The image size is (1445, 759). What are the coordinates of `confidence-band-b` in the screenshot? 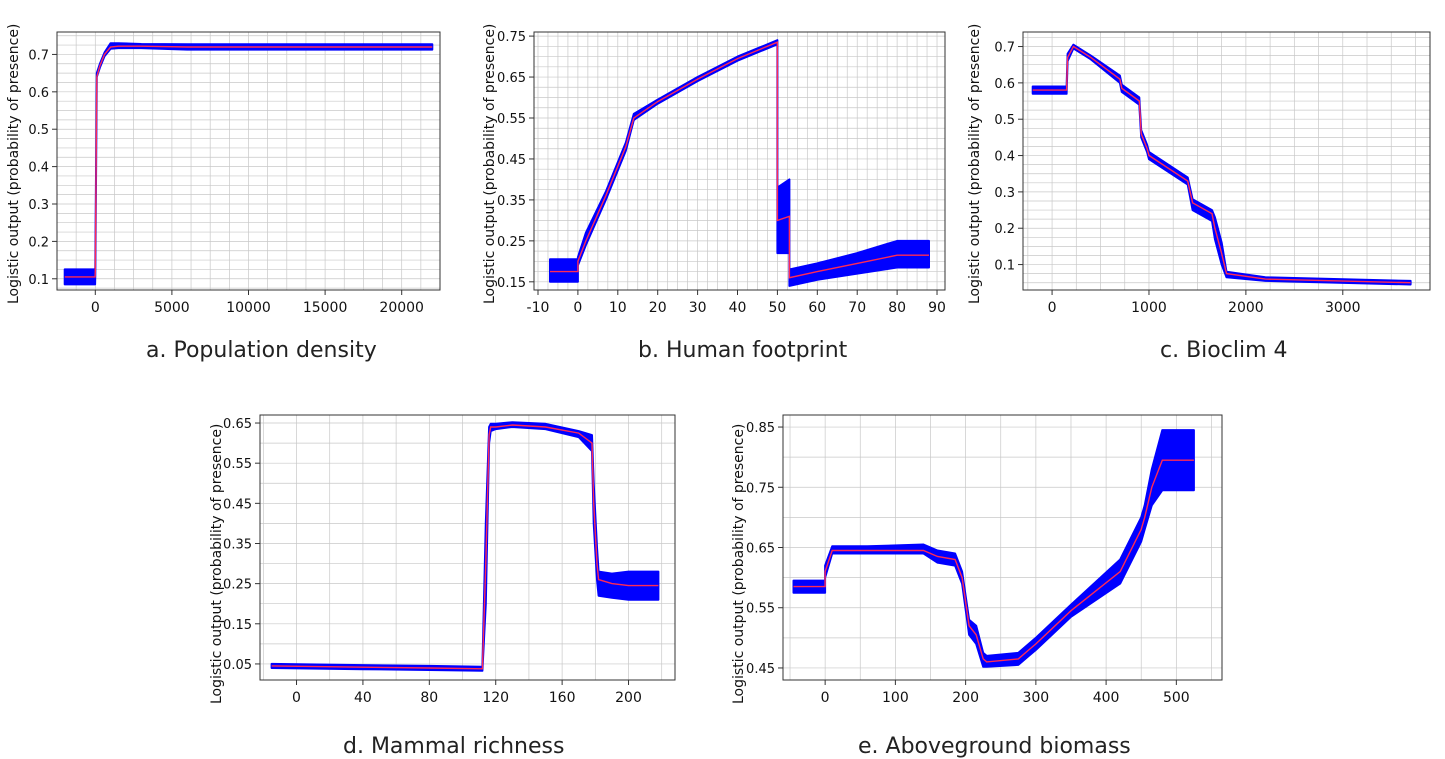 It's located at (739, 163).